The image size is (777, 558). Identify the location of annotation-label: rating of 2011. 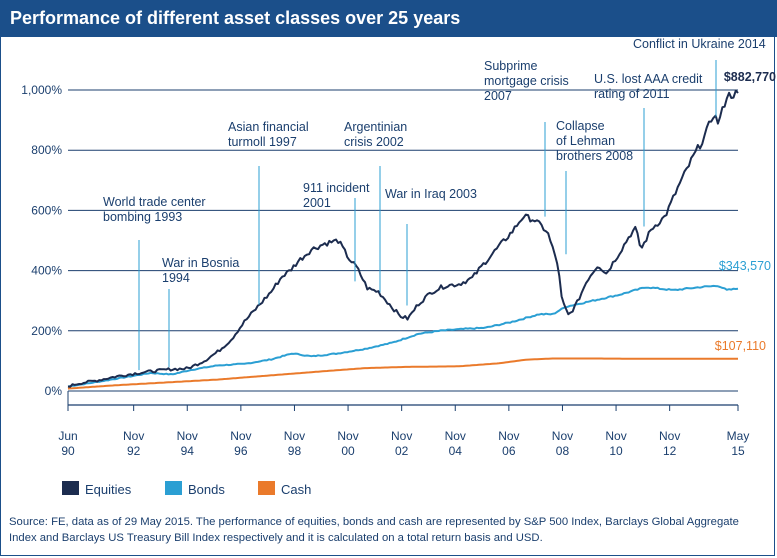
(632, 94).